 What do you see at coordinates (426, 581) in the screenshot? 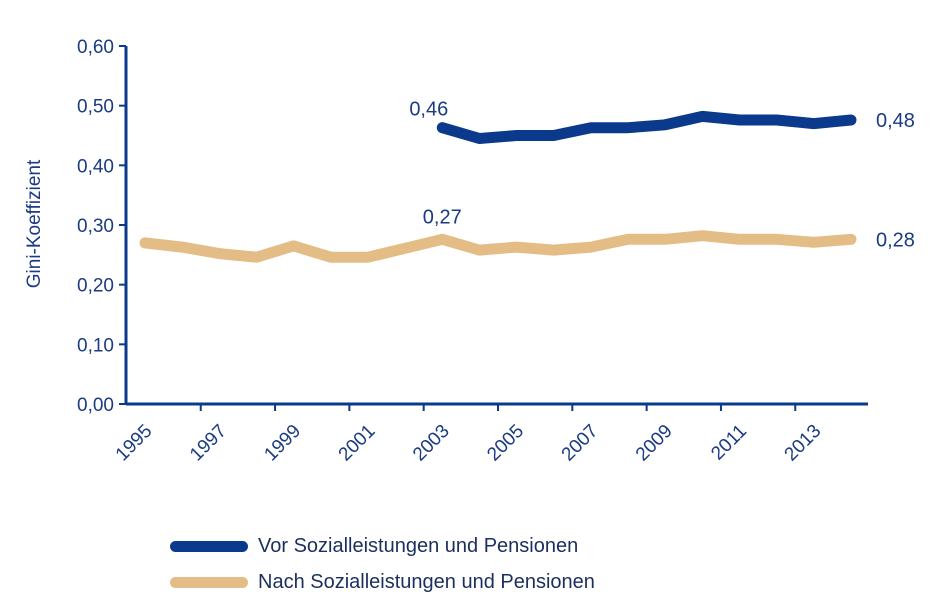
I see `legend-label-nach: Nach Sozialleistungen und Pensionen` at bounding box center [426, 581].